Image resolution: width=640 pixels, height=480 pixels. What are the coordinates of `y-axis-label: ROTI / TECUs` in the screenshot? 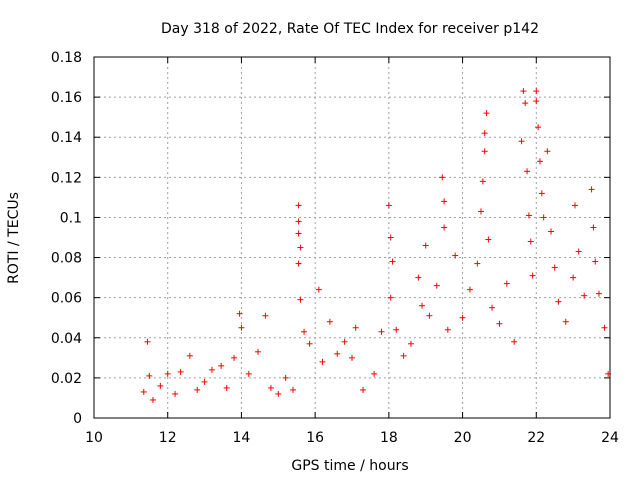 It's located at (14, 238).